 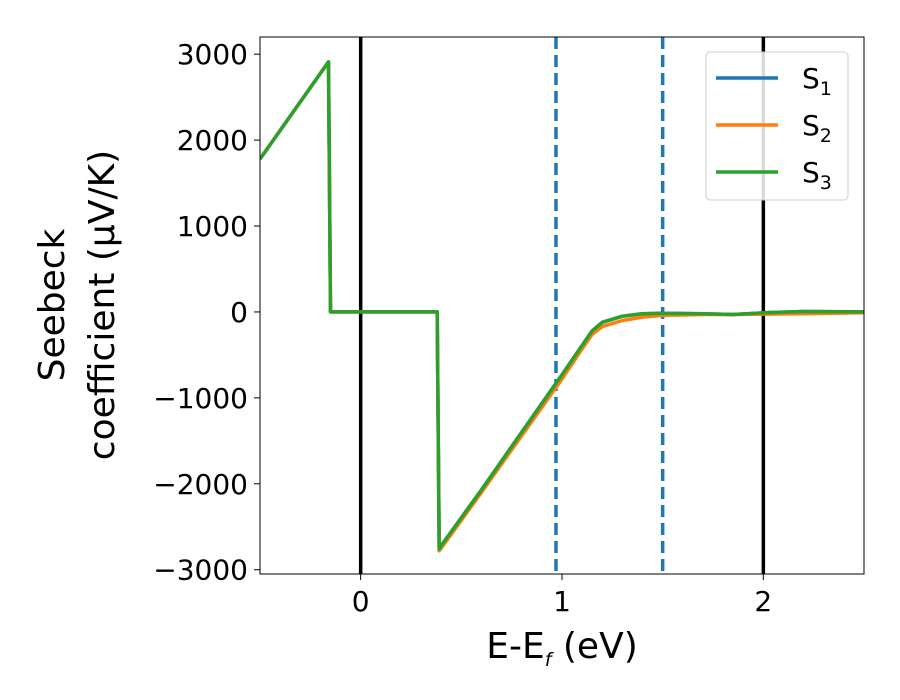 What do you see at coordinates (361, 601) in the screenshot?
I see `x-tick-label: 0` at bounding box center [361, 601].